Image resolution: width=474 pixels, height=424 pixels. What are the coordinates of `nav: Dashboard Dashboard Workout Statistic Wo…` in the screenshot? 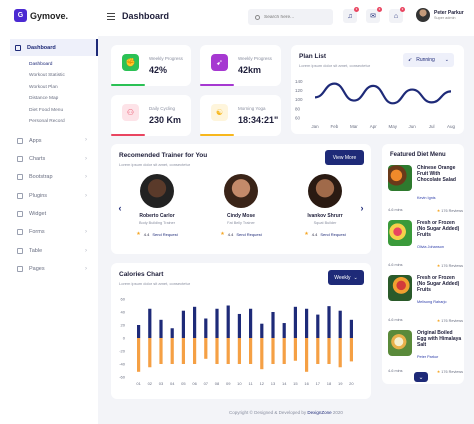 It's located at (49, 158).